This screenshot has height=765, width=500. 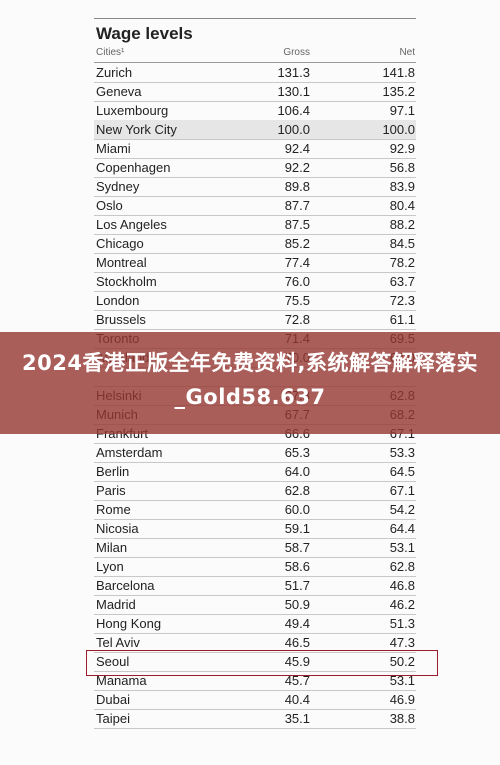 I want to click on city-cell: Copenhagen, so click(x=133, y=167).